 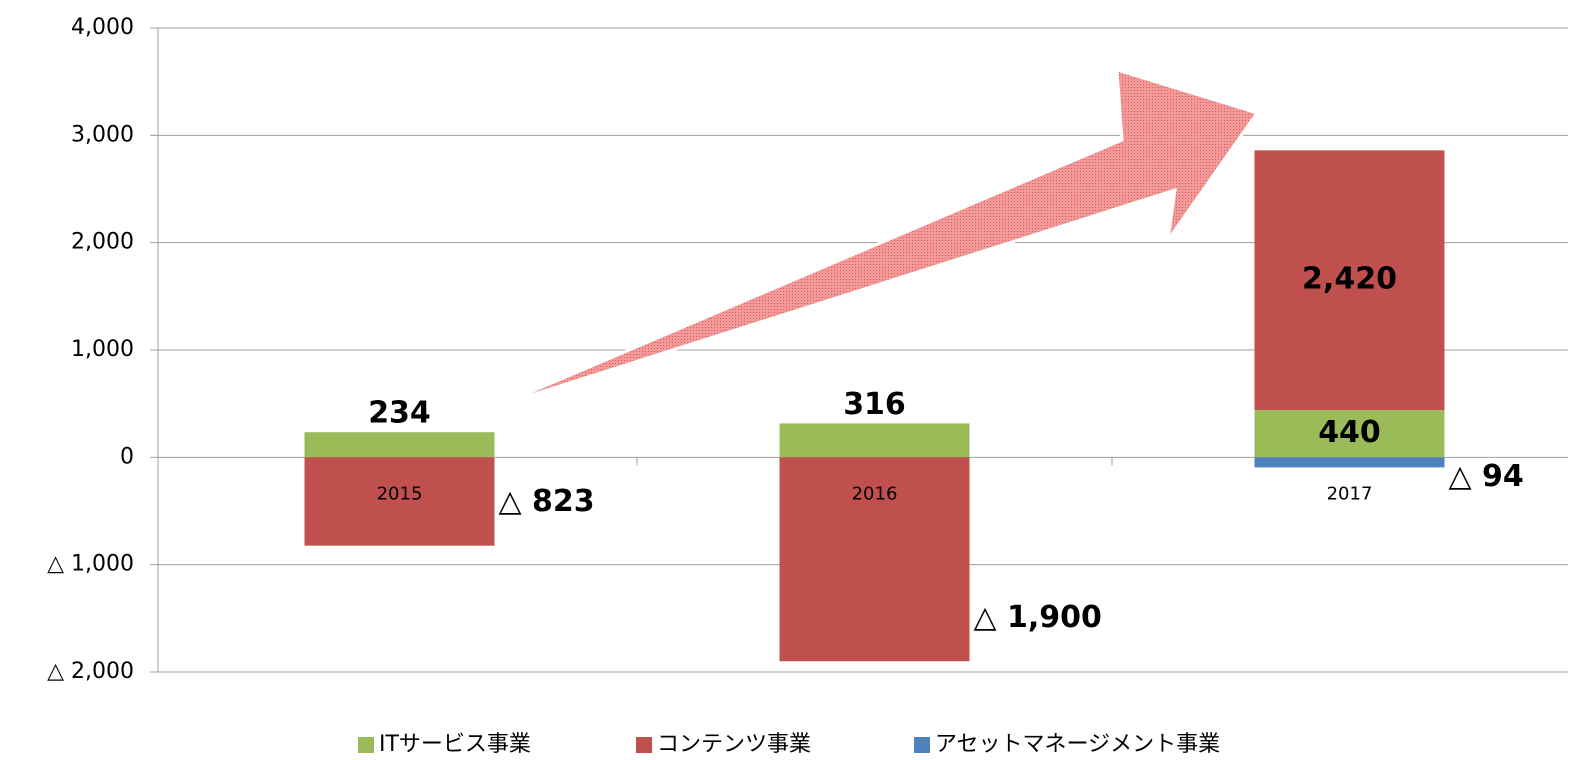 What do you see at coordinates (102, 349) in the screenshot?
I see `y-tick-label: 1,000` at bounding box center [102, 349].